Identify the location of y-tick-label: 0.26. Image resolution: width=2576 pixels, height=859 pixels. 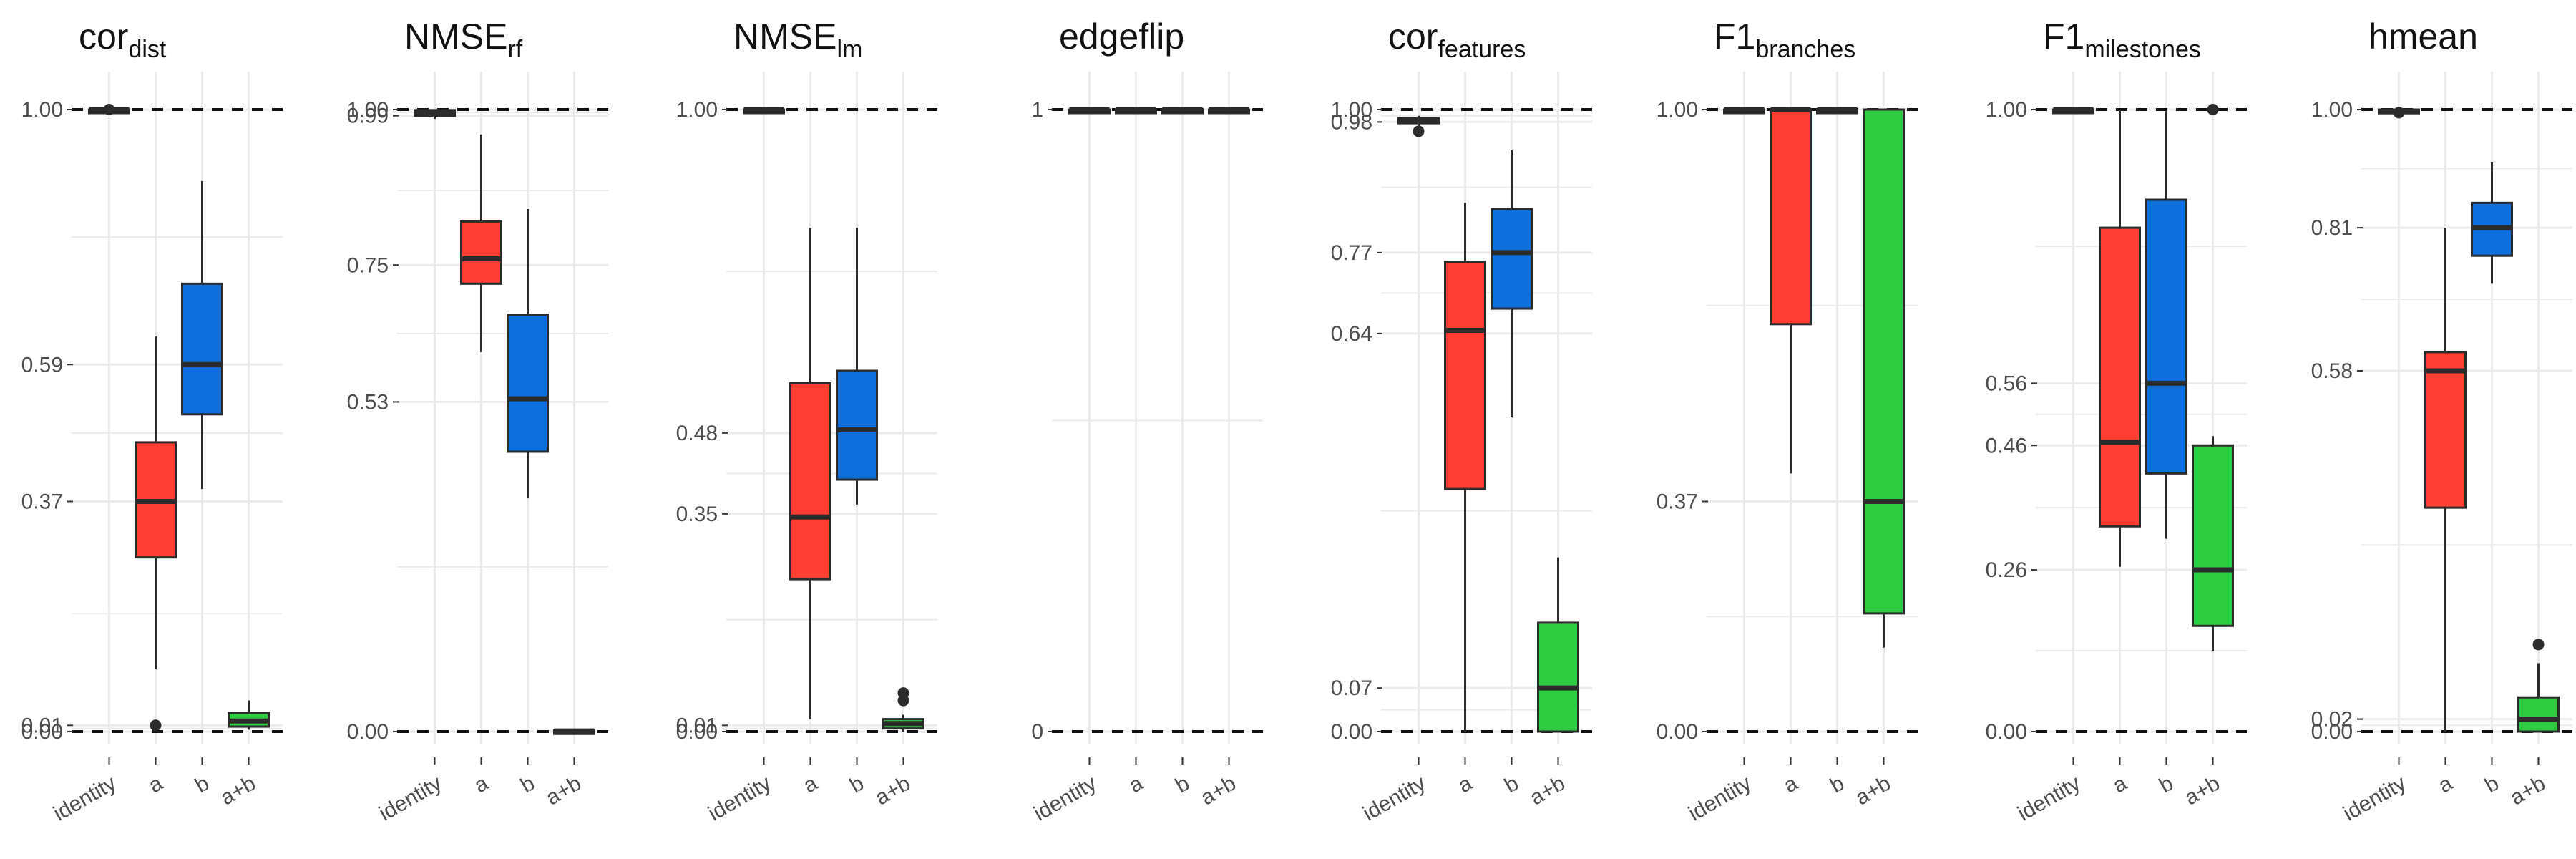
(2006, 570).